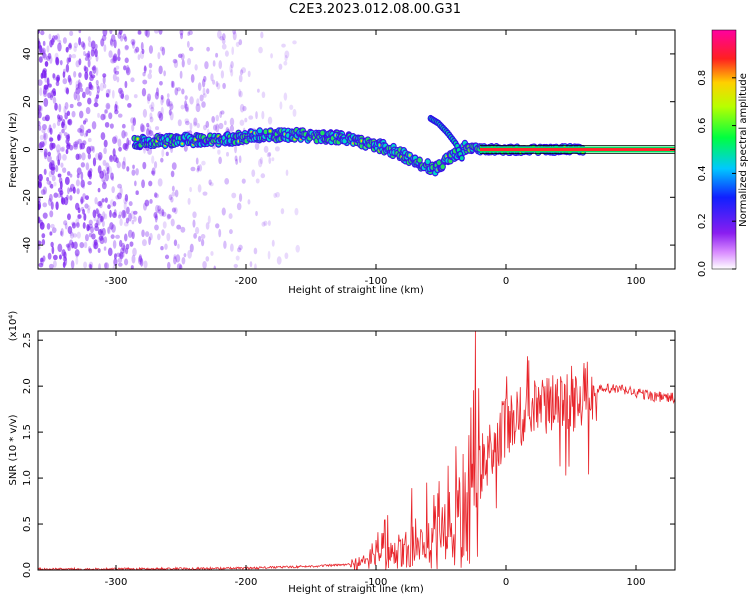 This screenshot has width=750, height=600. I want to click on colorbar-tick-label: 0.2, so click(702, 221).